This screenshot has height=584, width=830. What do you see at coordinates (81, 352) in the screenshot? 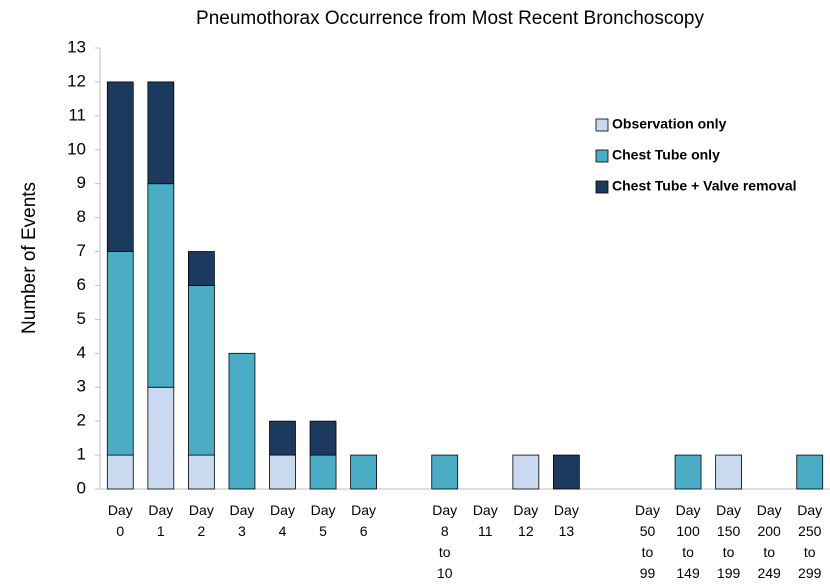
I see `y-tick-label: 4` at bounding box center [81, 352].